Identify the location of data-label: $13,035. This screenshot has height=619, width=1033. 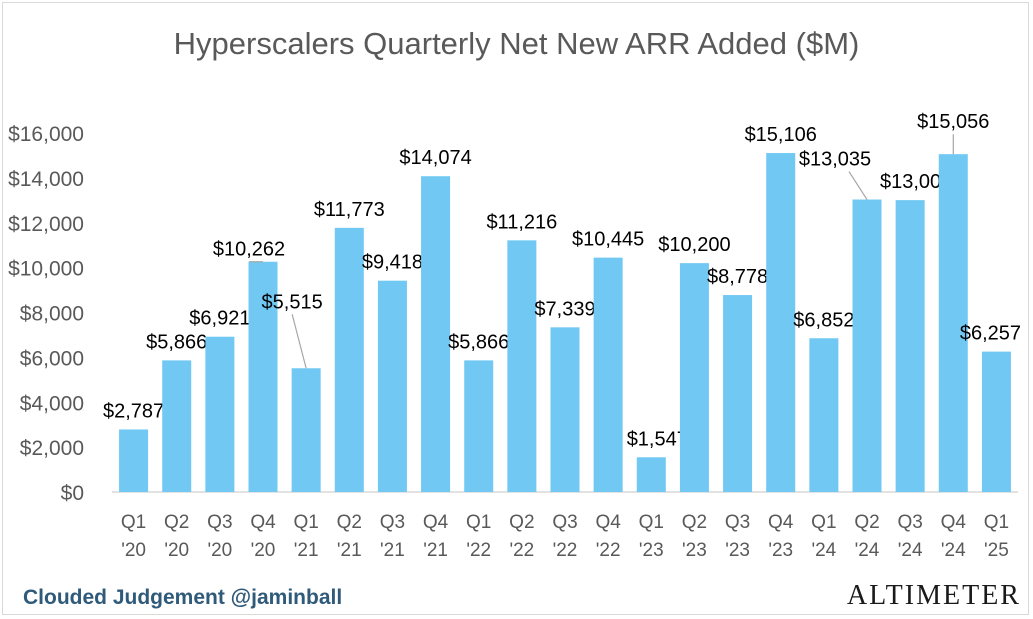
(835, 160).